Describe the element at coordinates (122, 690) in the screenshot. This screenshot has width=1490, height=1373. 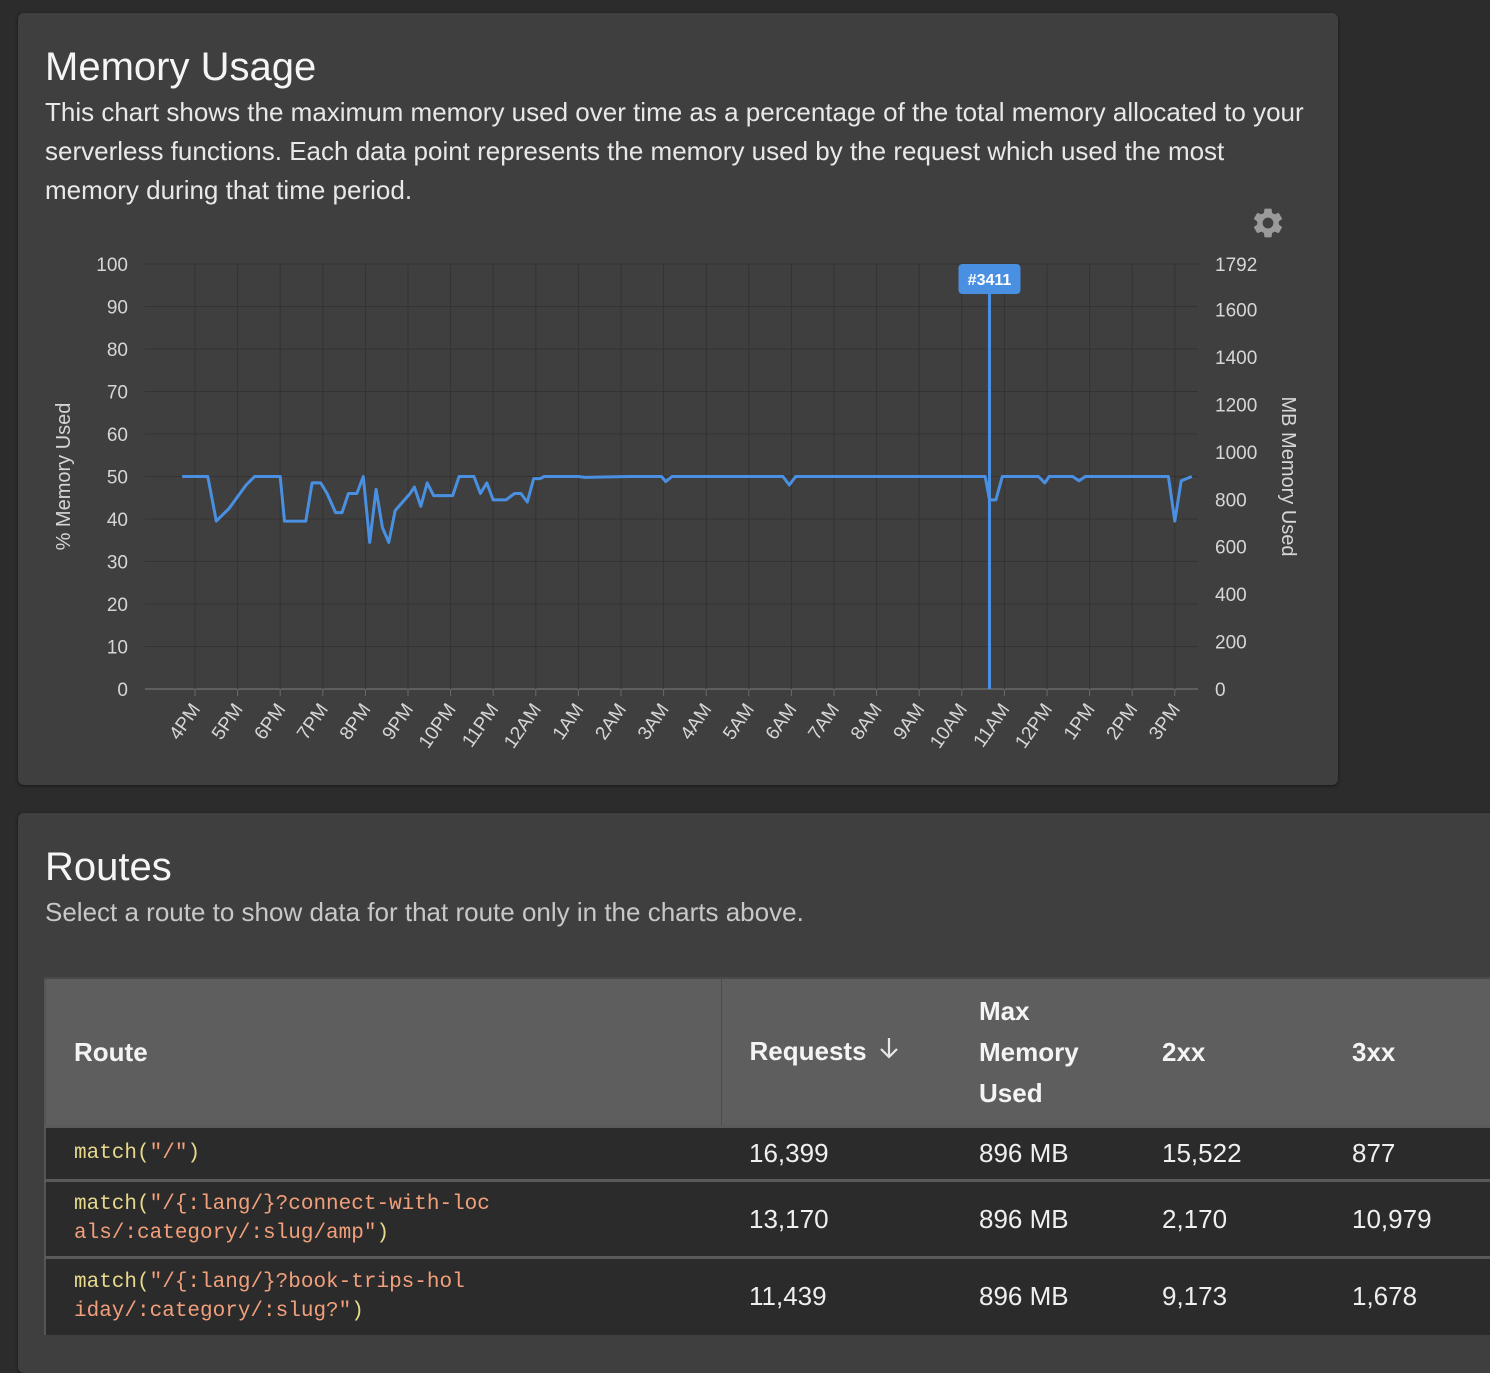
I see `y-axis-tick-label: 0` at that location.